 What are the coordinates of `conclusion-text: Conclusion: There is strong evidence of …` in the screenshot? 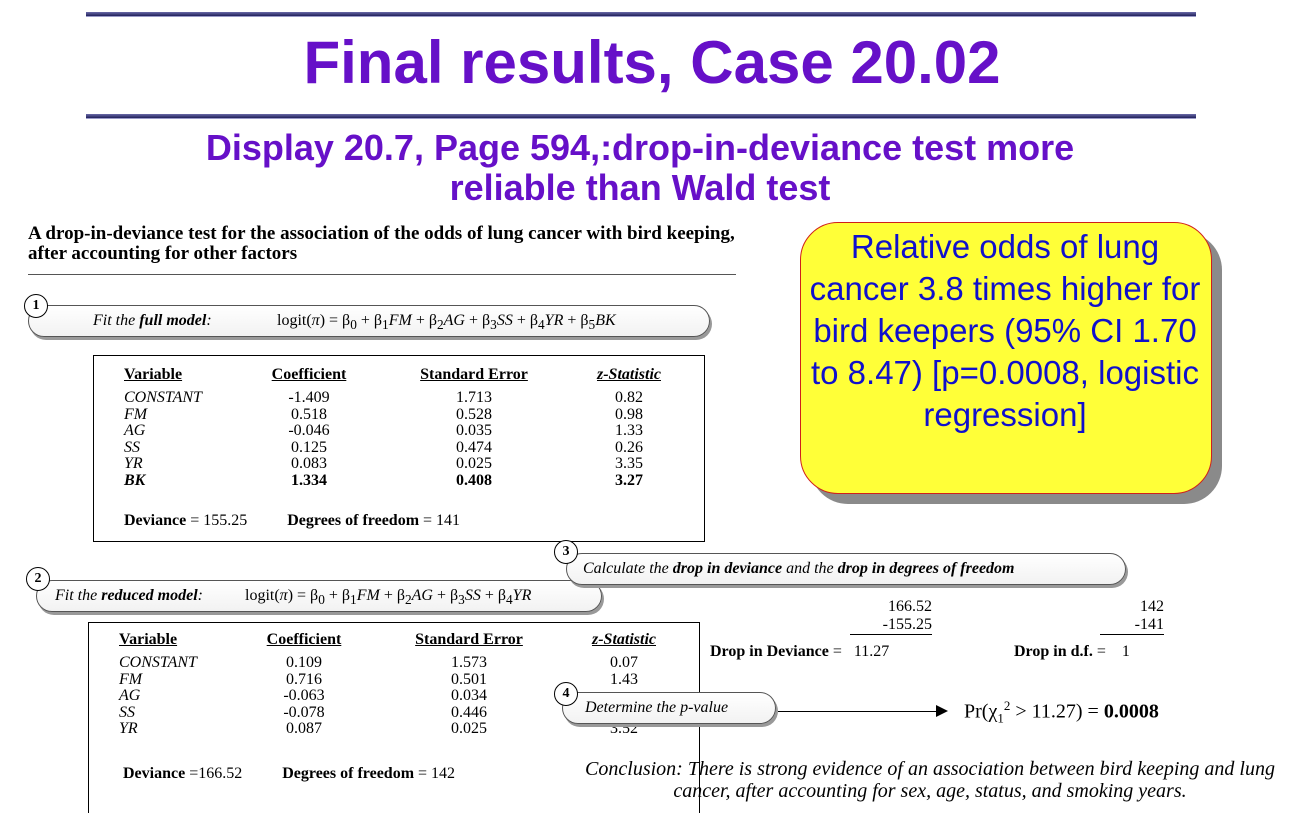 It's located at (930, 780).